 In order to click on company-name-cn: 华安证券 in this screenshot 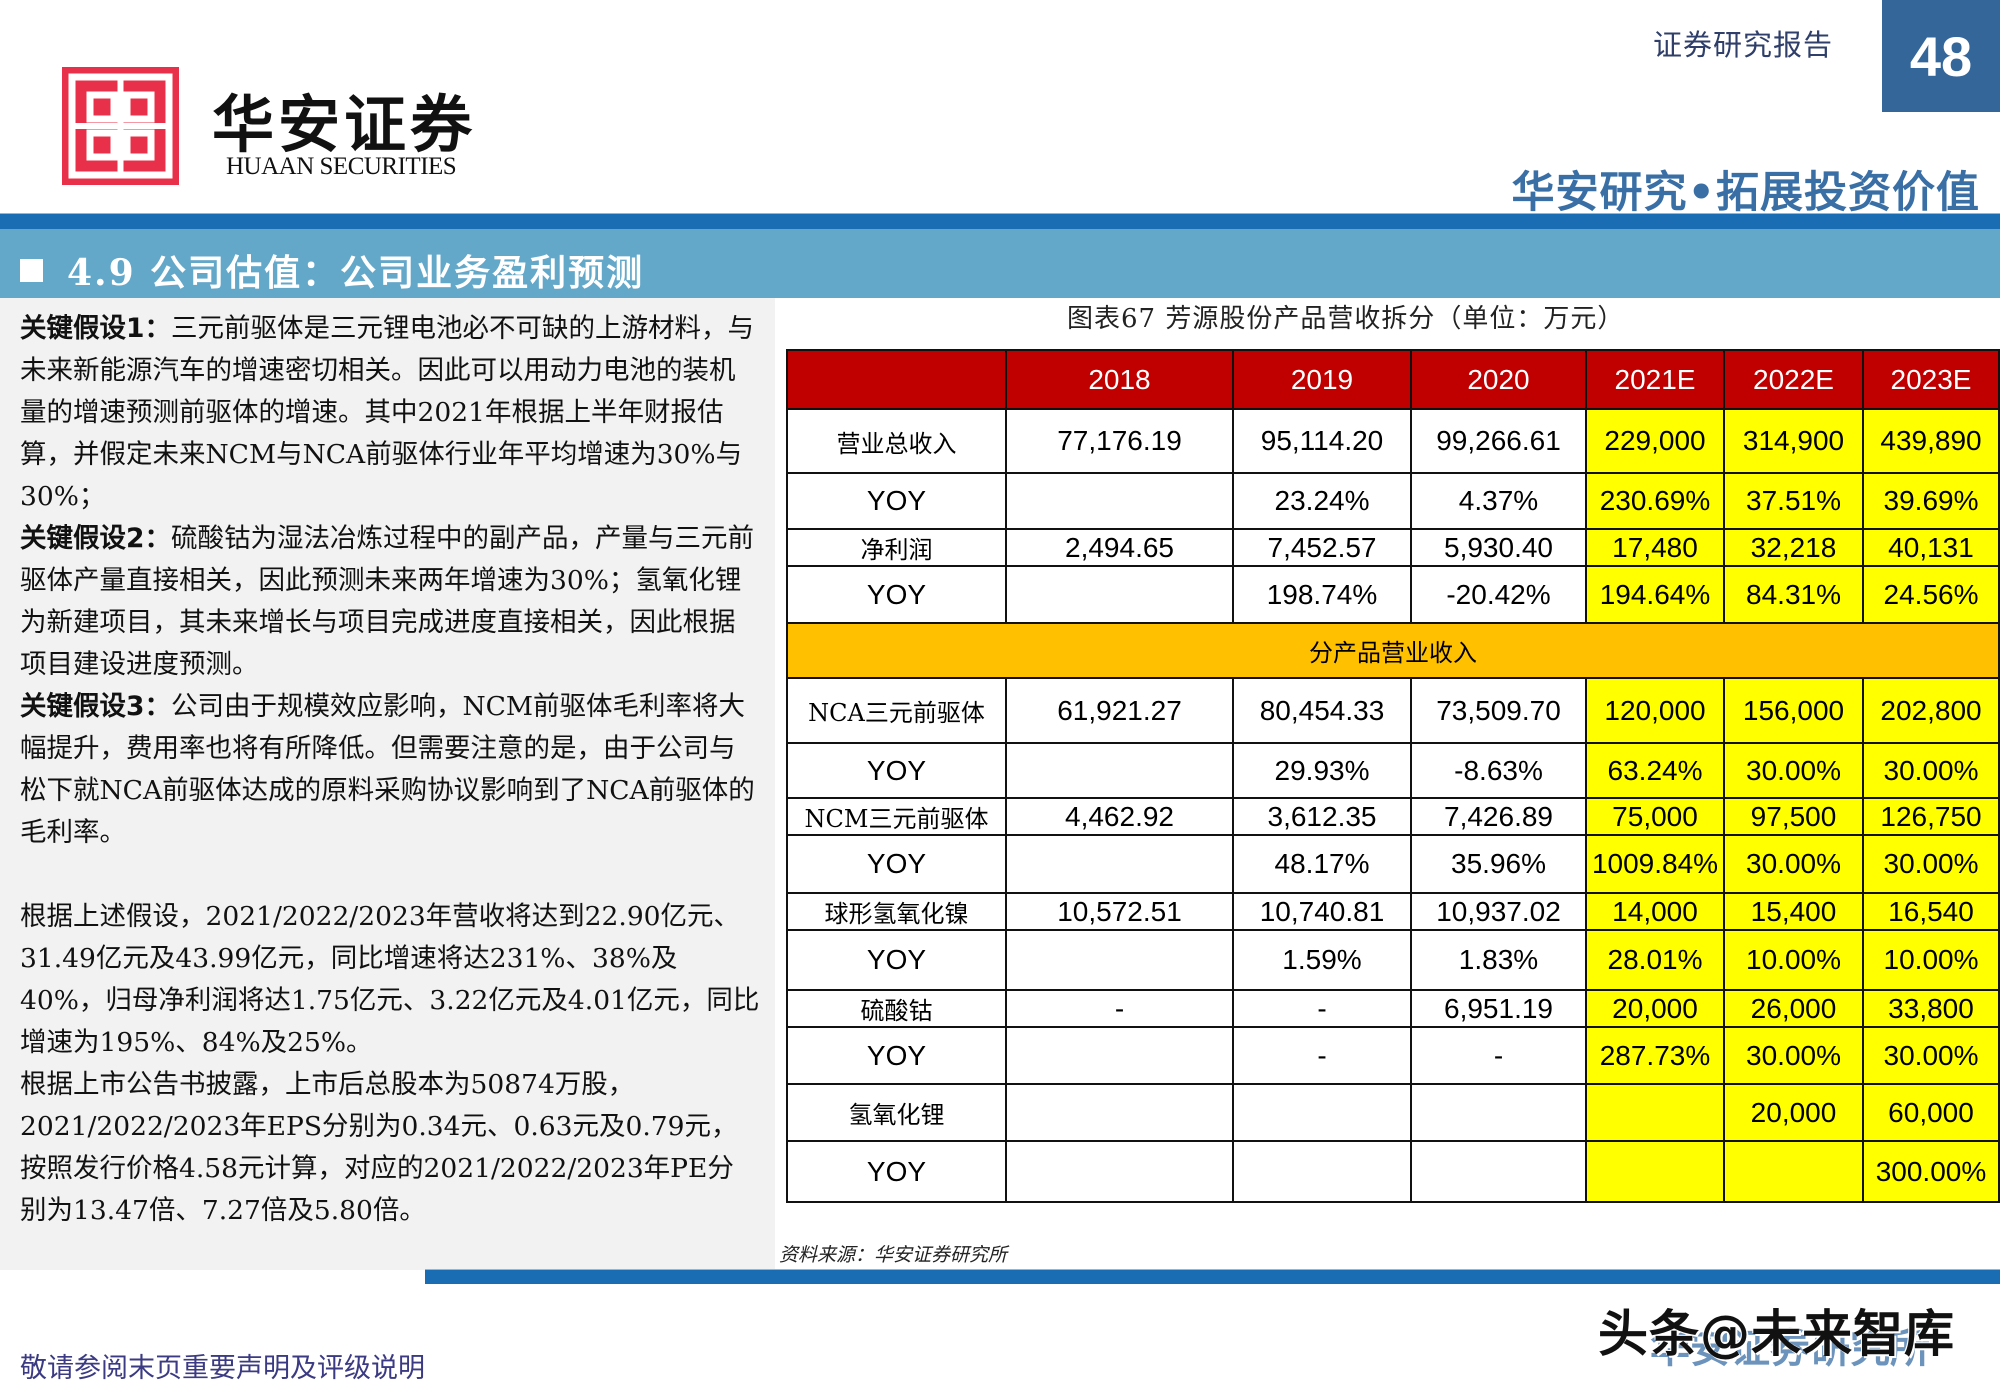, I will do `click(344, 124)`.